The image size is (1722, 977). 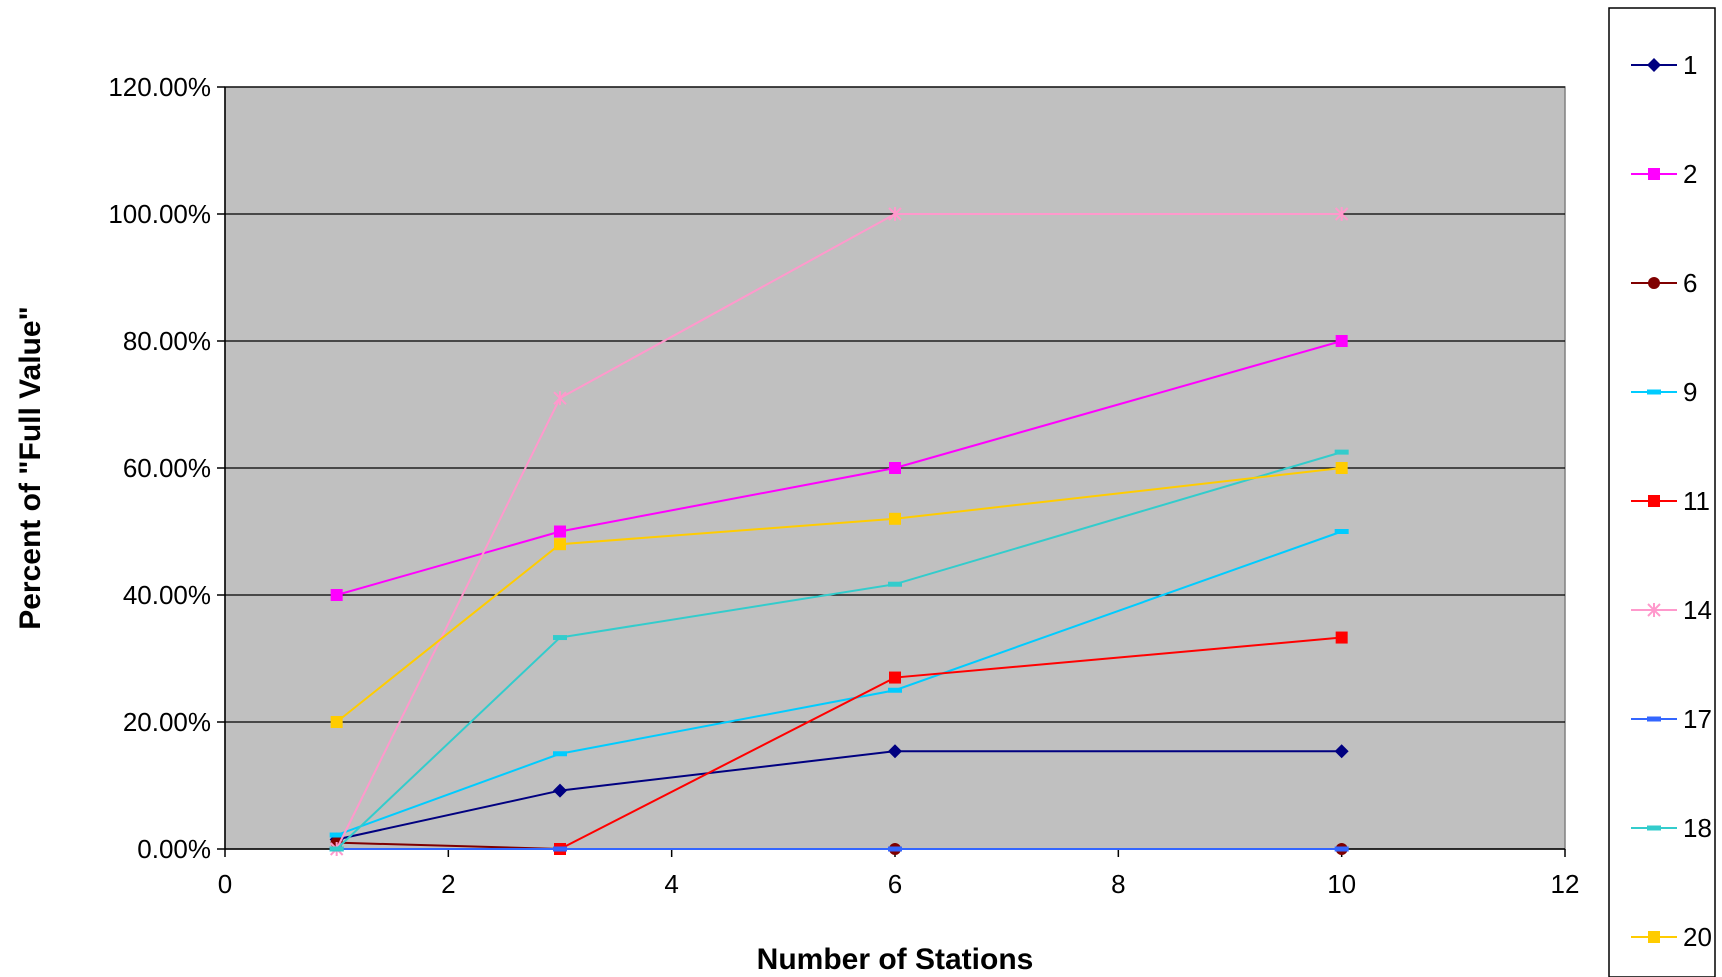 I want to click on x-axis-title: Number of Stations, so click(x=895, y=959).